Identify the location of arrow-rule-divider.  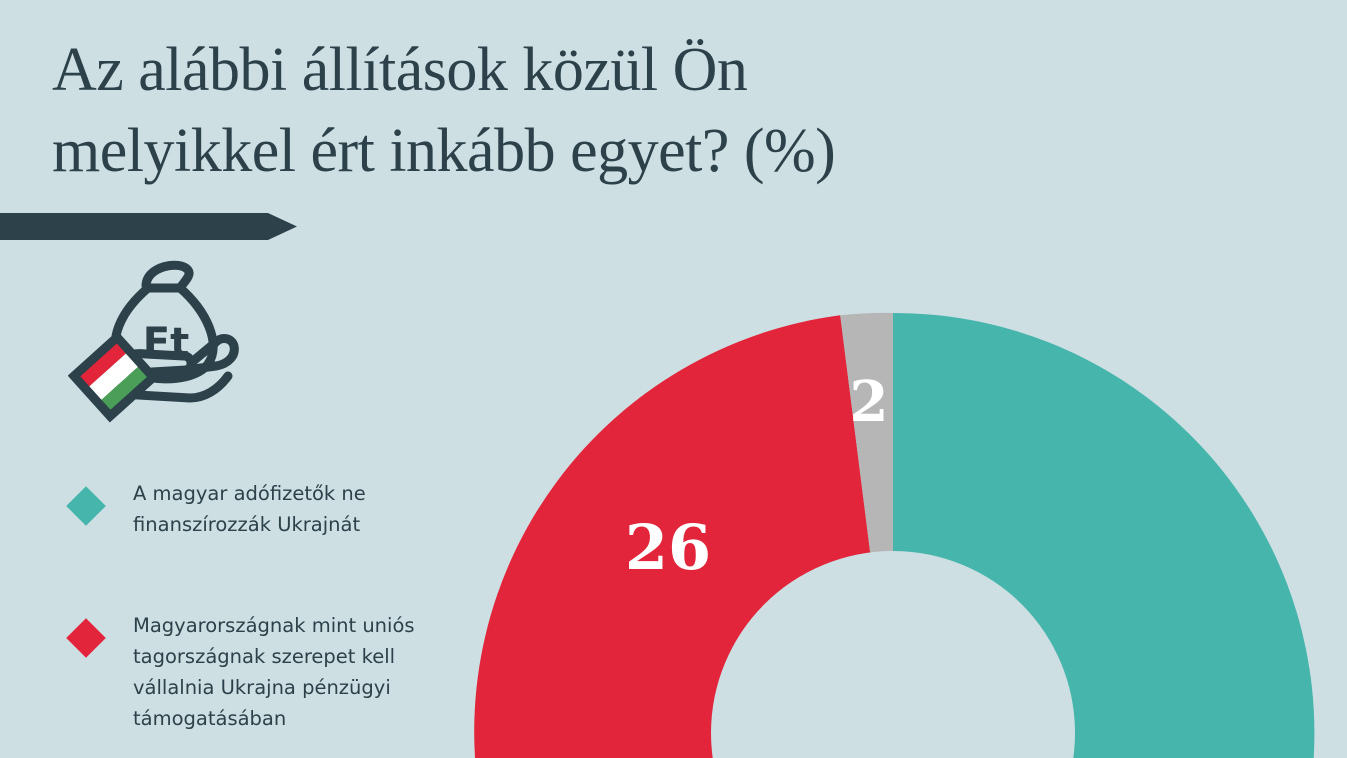
(148, 226).